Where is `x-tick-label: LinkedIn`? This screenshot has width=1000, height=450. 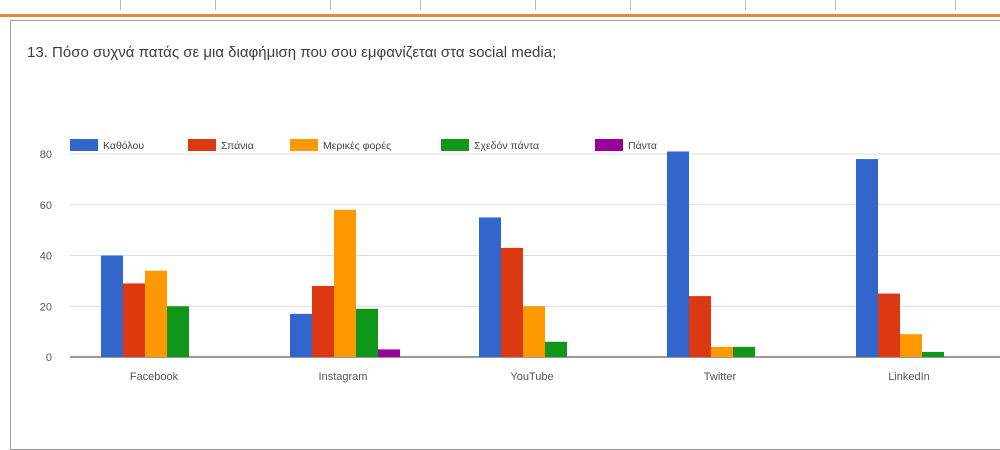 x-tick-label: LinkedIn is located at coordinates (909, 377).